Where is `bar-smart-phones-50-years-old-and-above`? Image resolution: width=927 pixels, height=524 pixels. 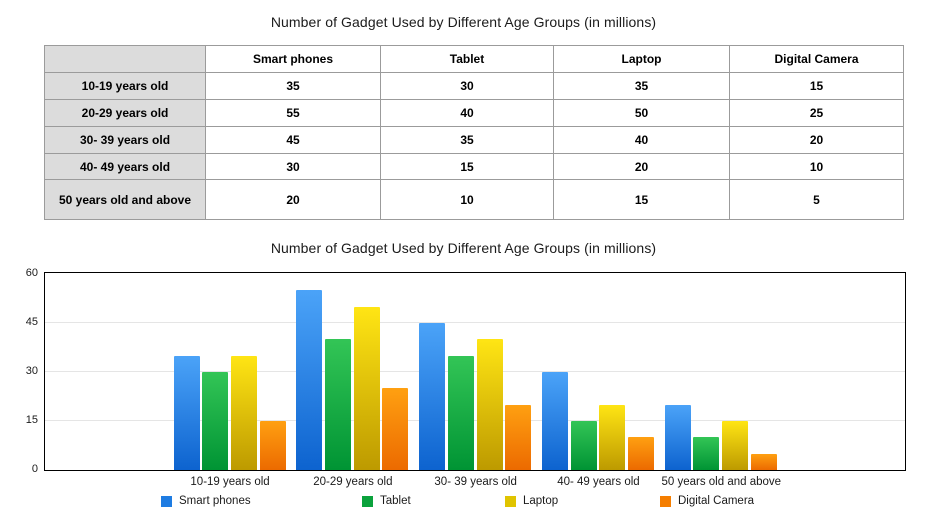
bar-smart-phones-50-years-old-and-above is located at coordinates (677, 437).